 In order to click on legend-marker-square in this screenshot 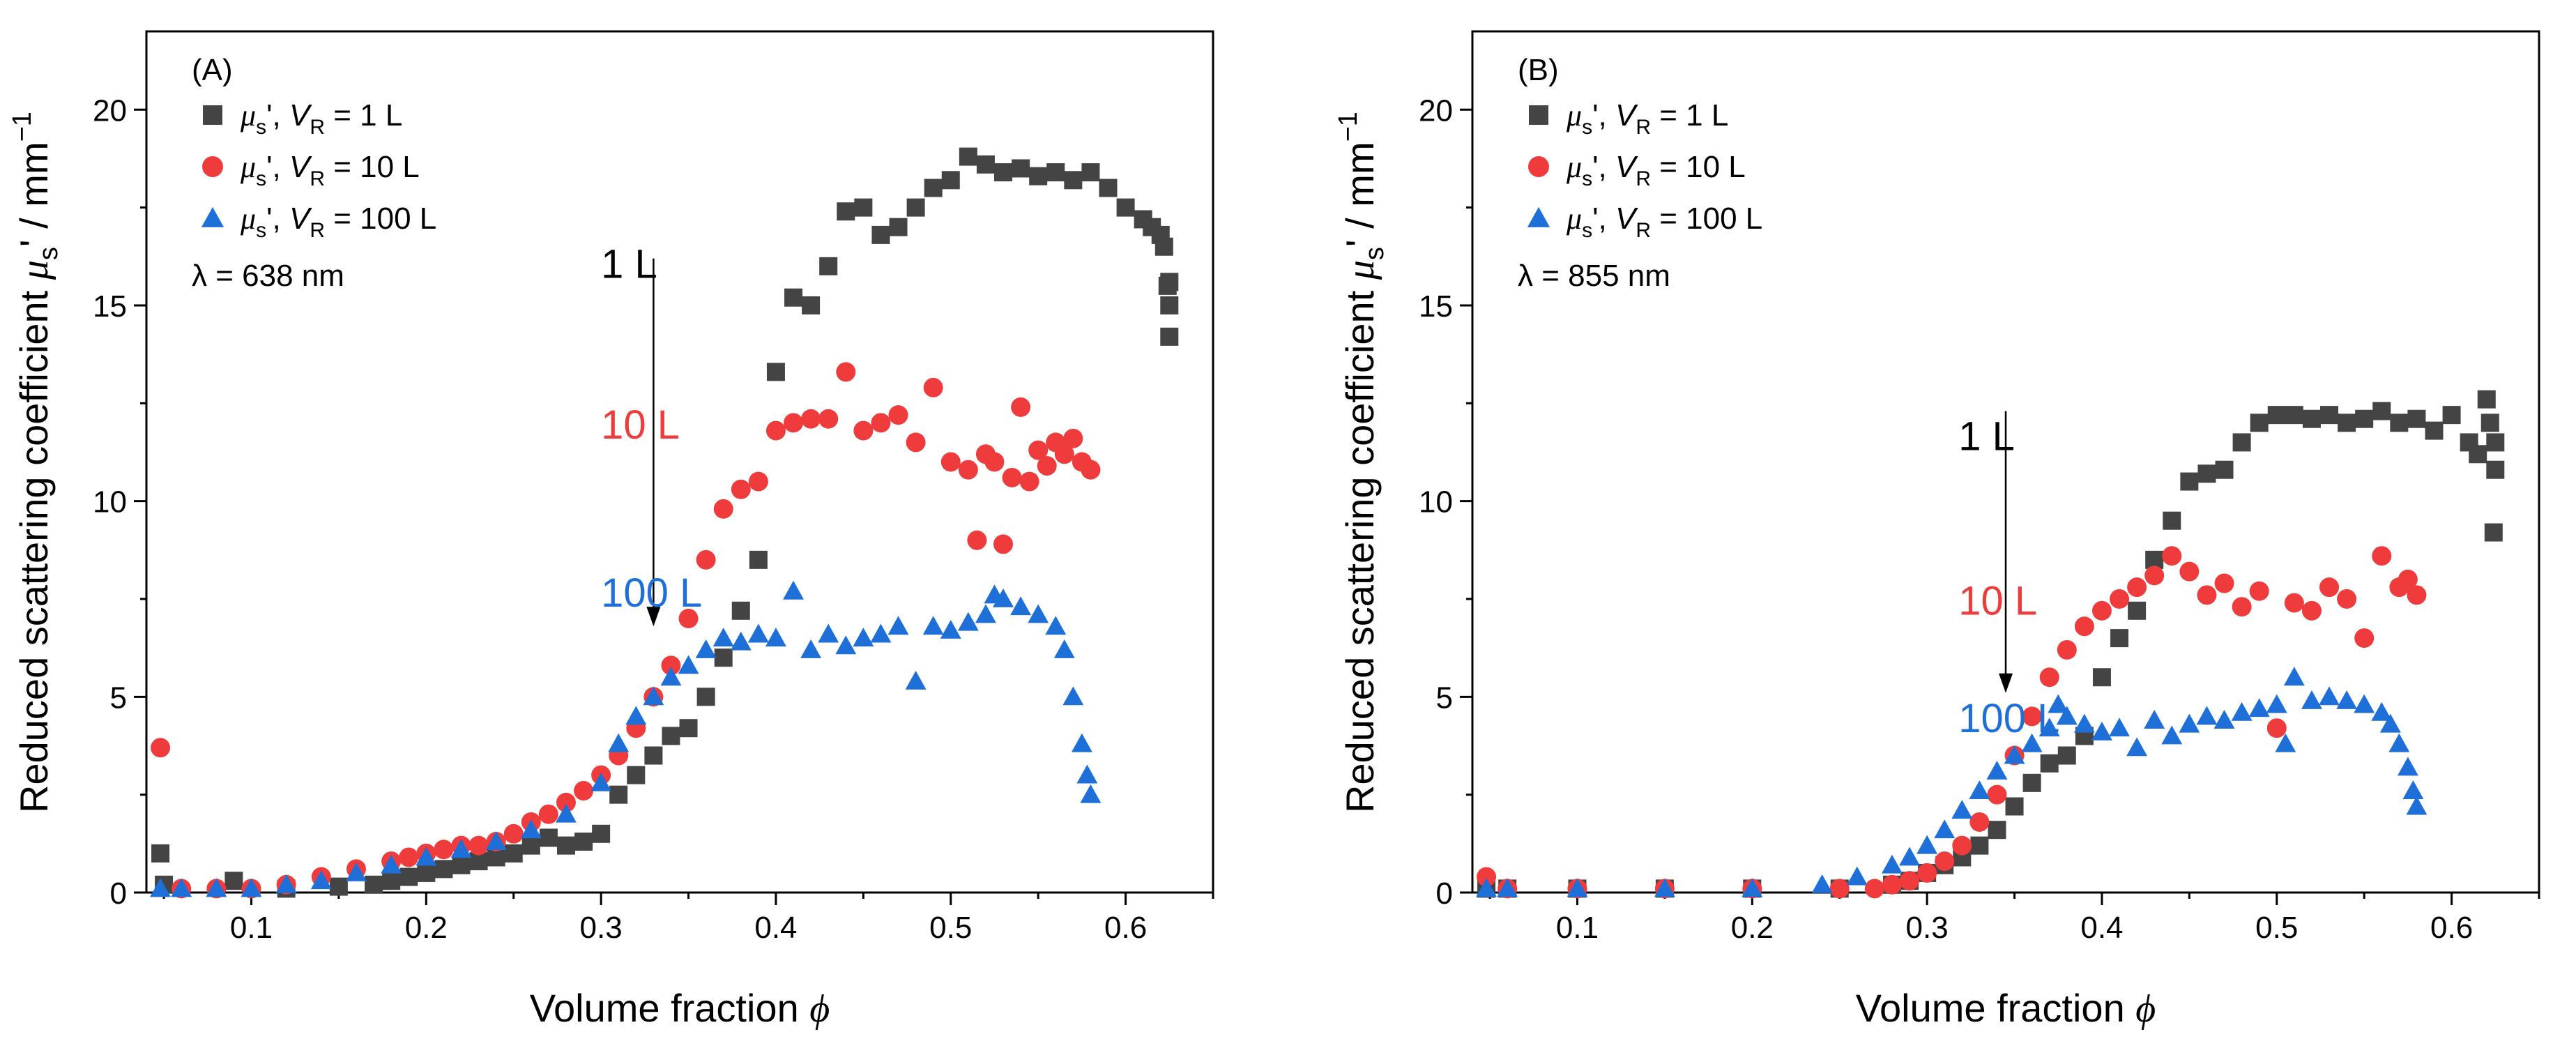, I will do `click(1539, 115)`.